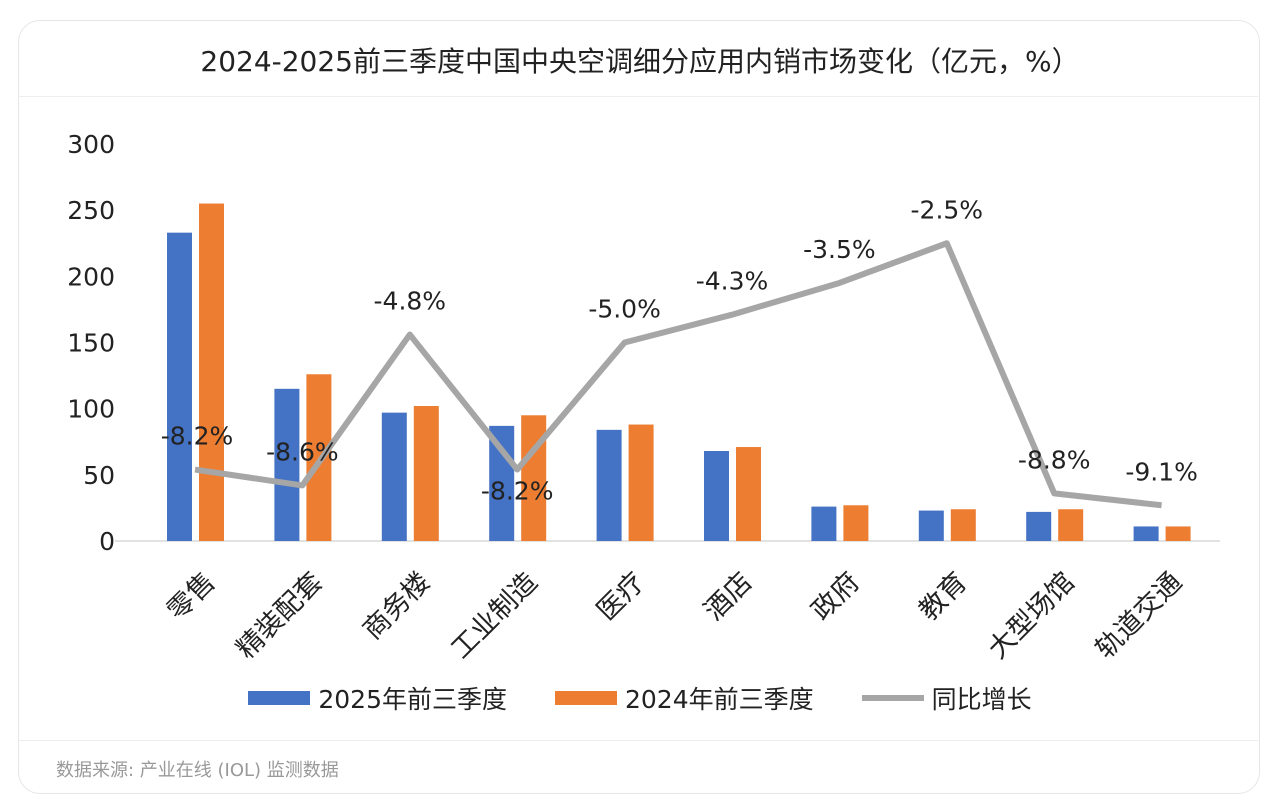  Describe the element at coordinates (191, 597) in the screenshot. I see `x-tick-label: 零售` at that location.